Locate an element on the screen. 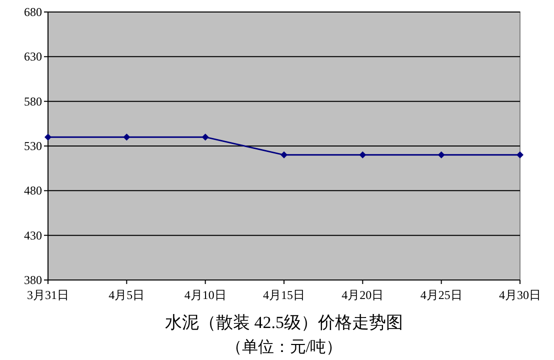  y-tick-label: 380 is located at coordinates (33, 280).